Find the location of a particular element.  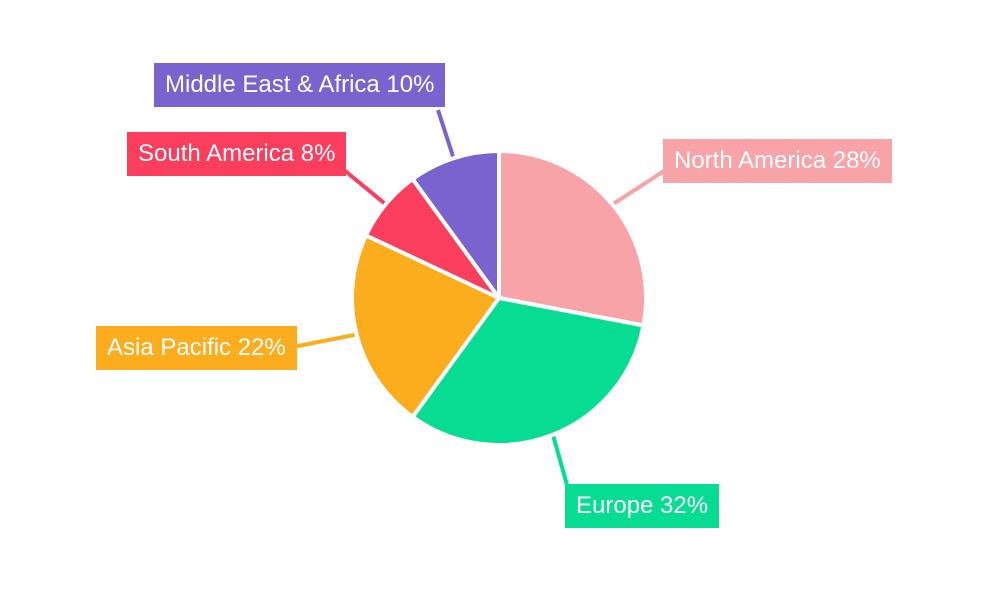

leader-line-asia-pacific is located at coordinates (325, 340).